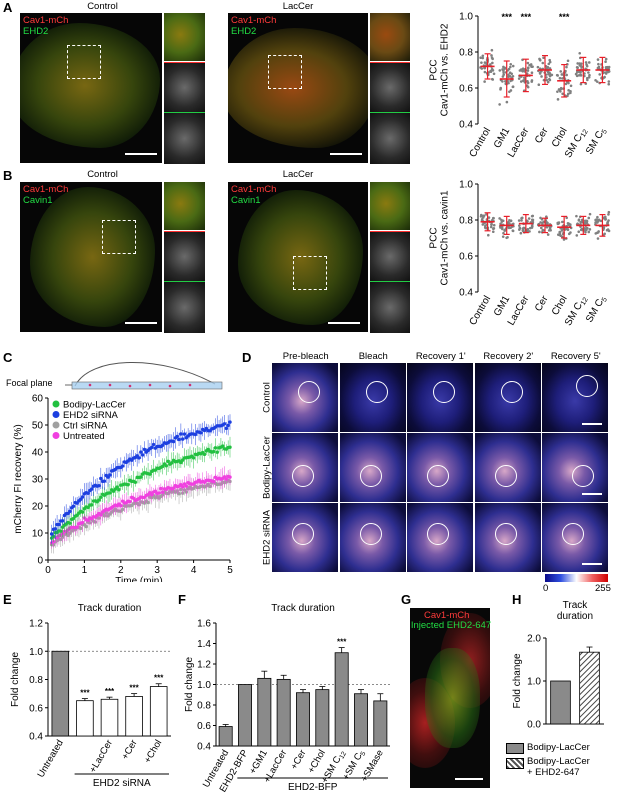 The height and width of the screenshot is (796, 617). What do you see at coordinates (56, 414) in the screenshot?
I see `legend-swatch` at bounding box center [56, 414].